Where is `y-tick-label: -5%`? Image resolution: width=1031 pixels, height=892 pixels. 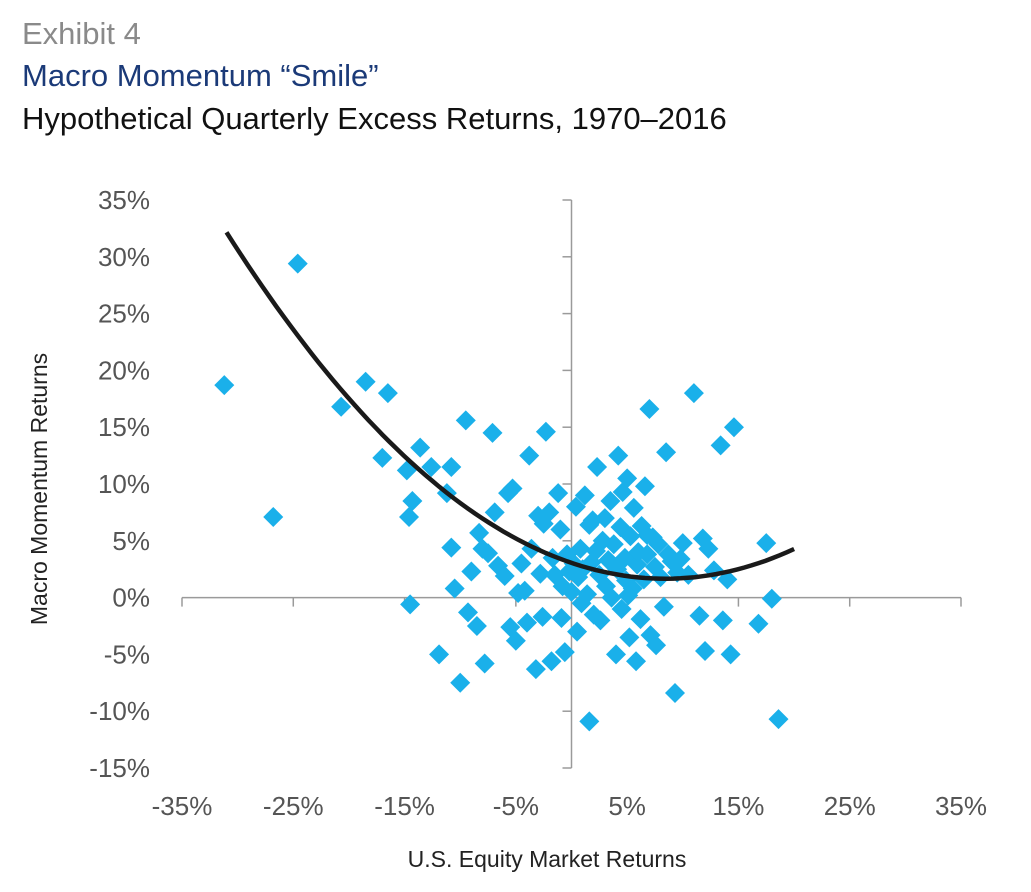 y-tick-label: -5% is located at coordinates (127, 654).